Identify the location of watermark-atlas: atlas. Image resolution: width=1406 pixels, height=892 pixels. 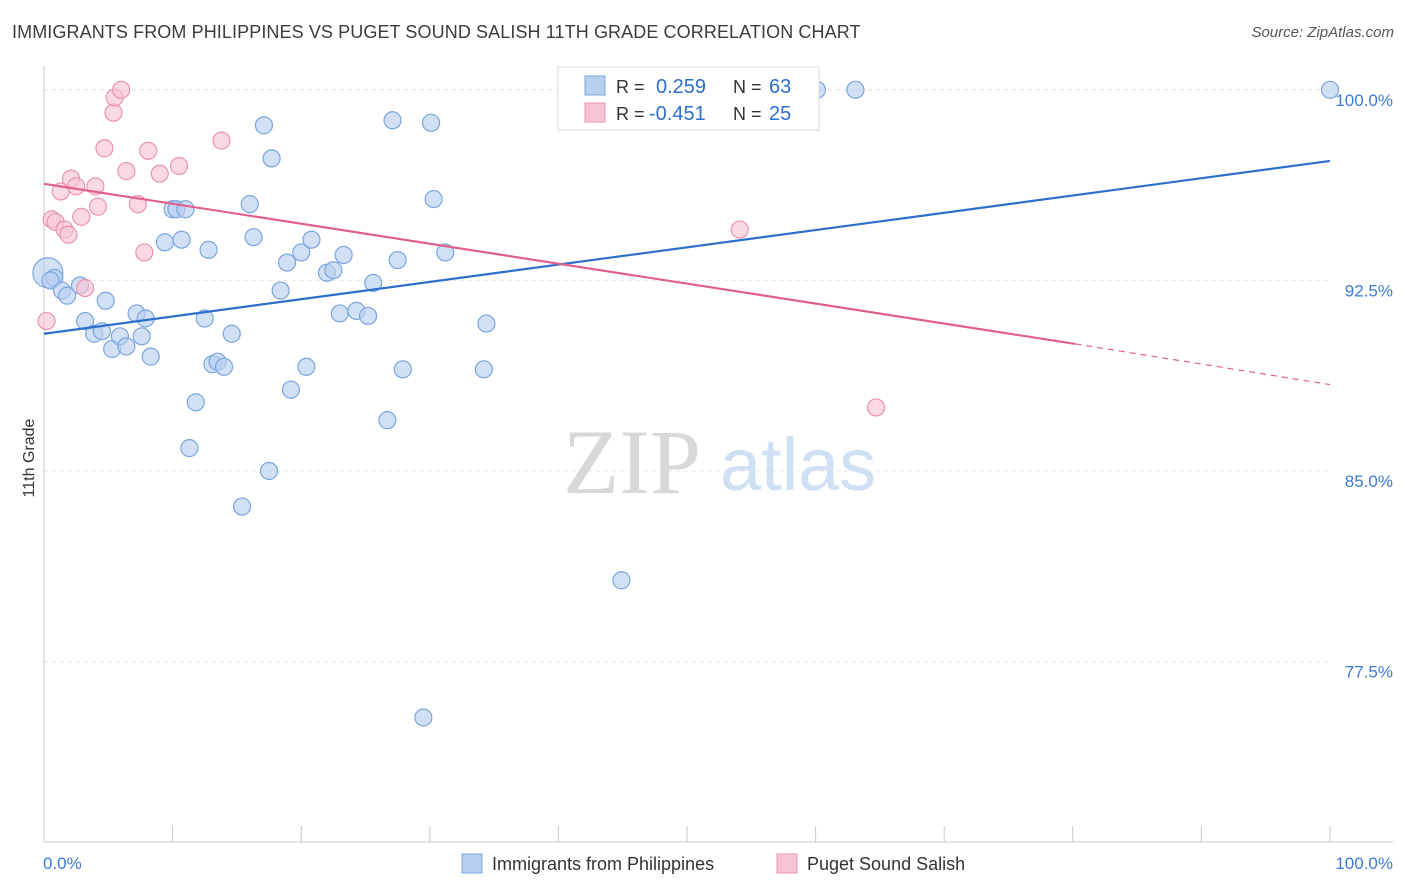
(798, 464).